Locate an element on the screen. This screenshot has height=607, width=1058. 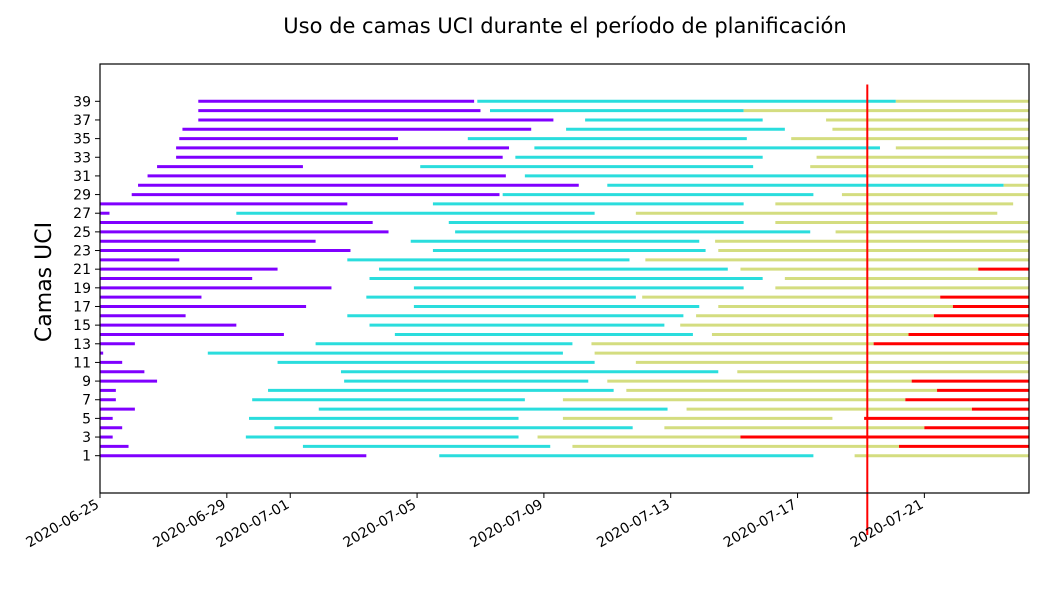
y-tick-label: 25 is located at coordinates (82, 233).